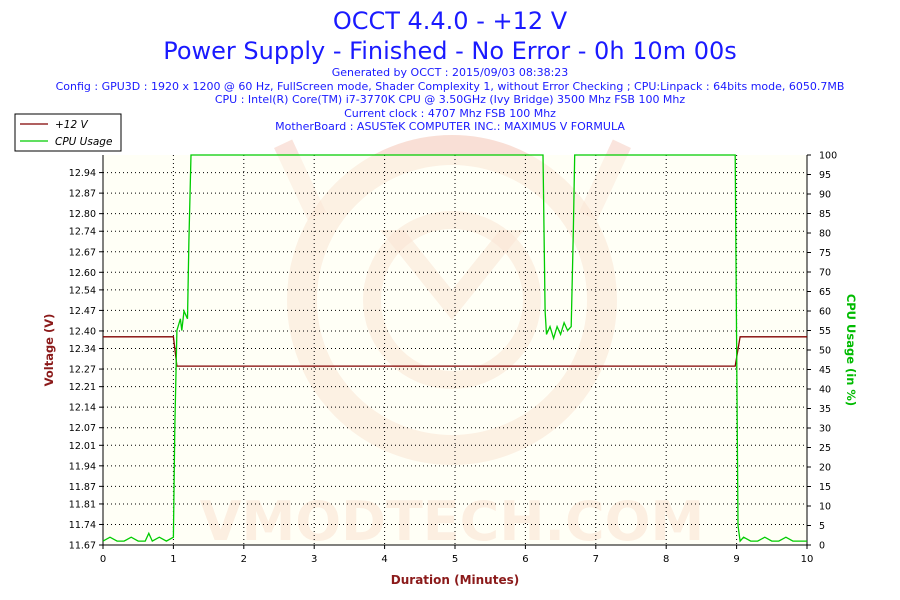  I want to click on y-right-tick-label: 45, so click(825, 370).